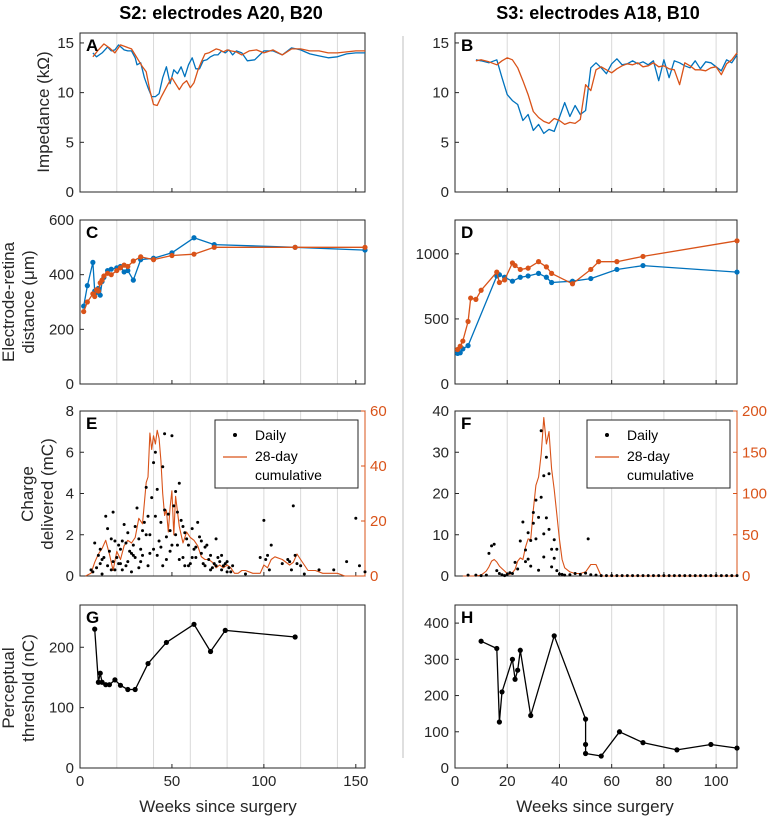 This screenshot has width=775, height=818. Describe the element at coordinates (211, 116) in the screenshot. I see `panel-A: 0 5 10 15 A` at that location.